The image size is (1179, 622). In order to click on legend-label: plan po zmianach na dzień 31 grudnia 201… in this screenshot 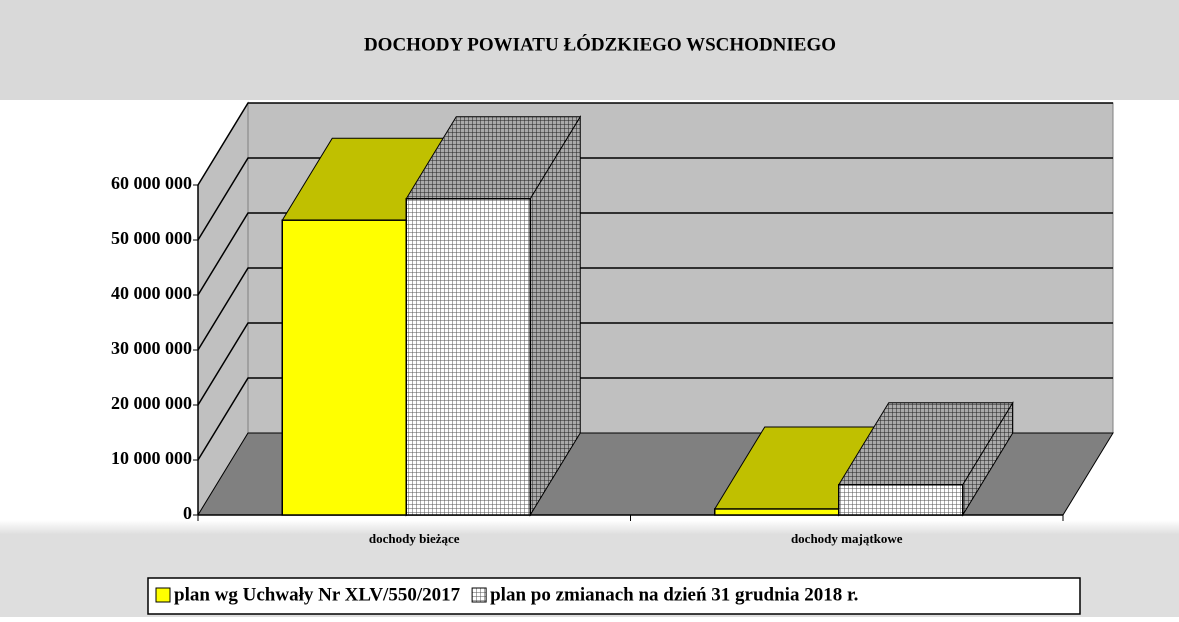, I will do `click(674, 594)`.